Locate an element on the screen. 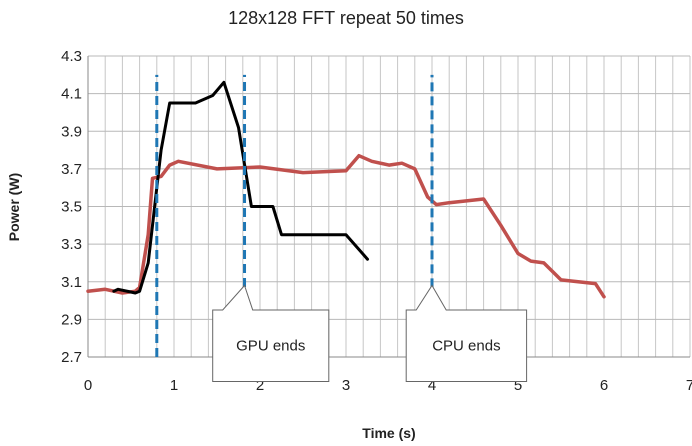 The image size is (692, 446). x-tick-label: 7 is located at coordinates (689, 385).